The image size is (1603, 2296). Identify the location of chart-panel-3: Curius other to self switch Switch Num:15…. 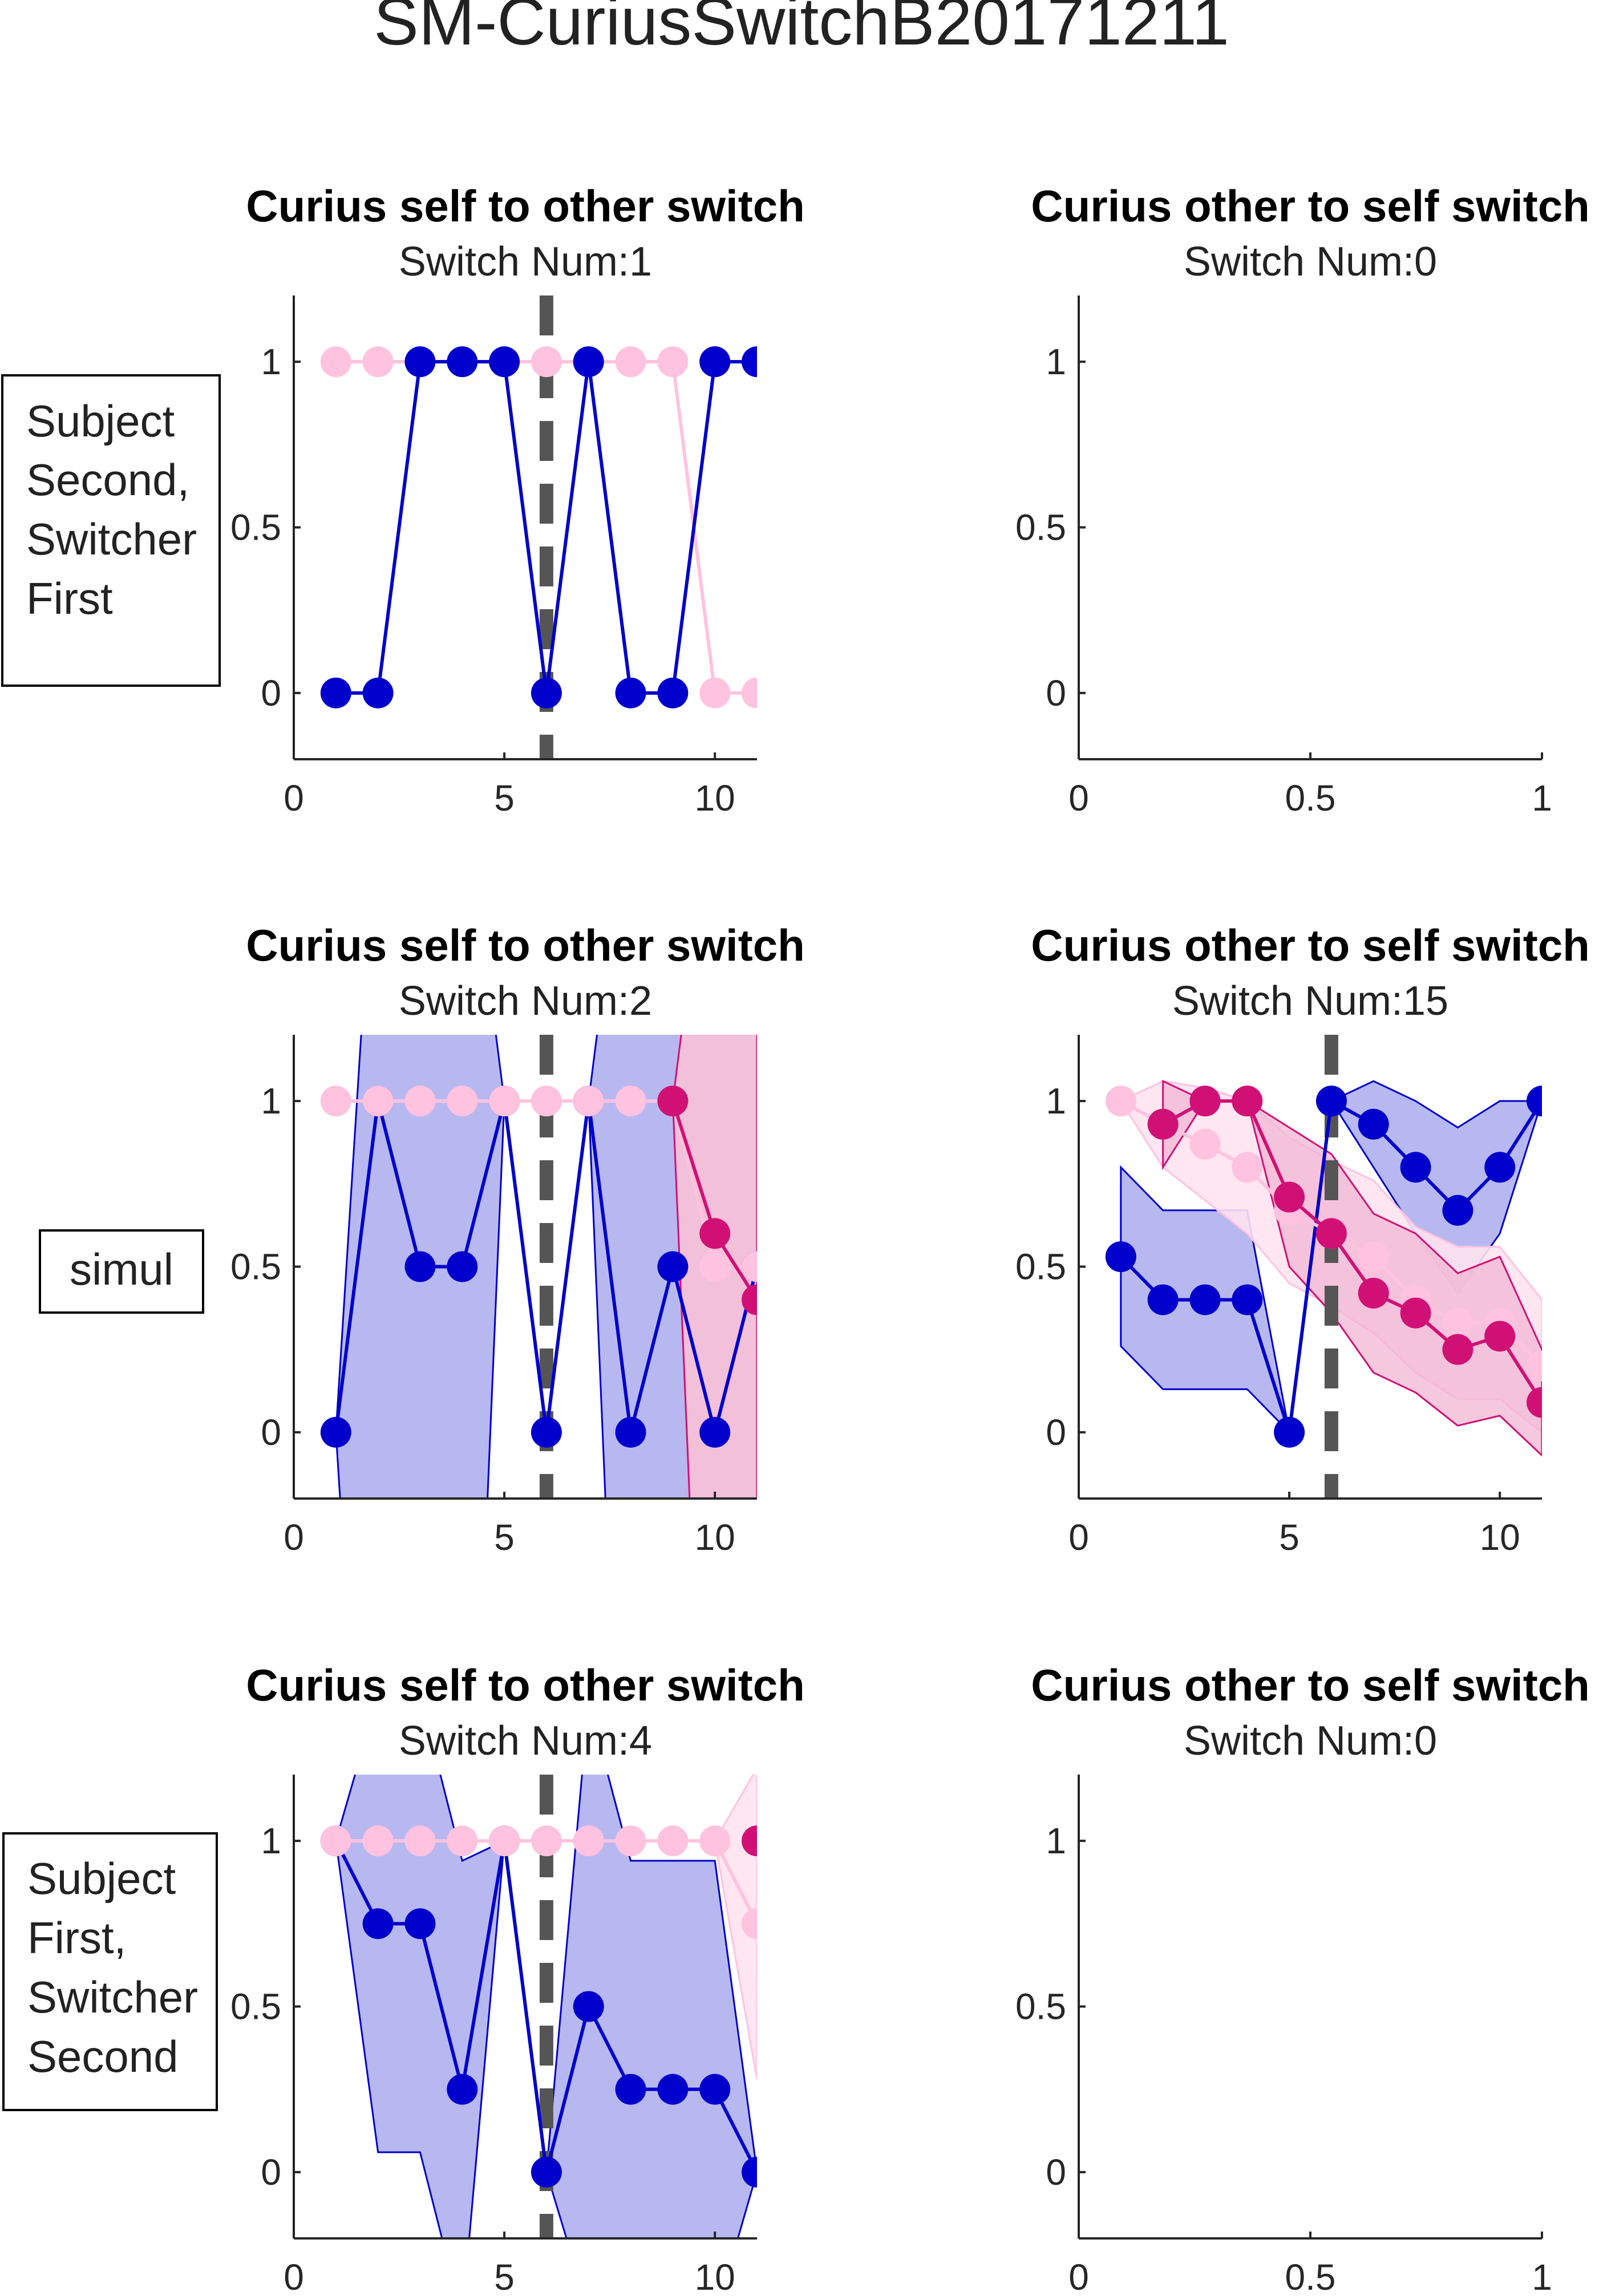
(1302, 1239).